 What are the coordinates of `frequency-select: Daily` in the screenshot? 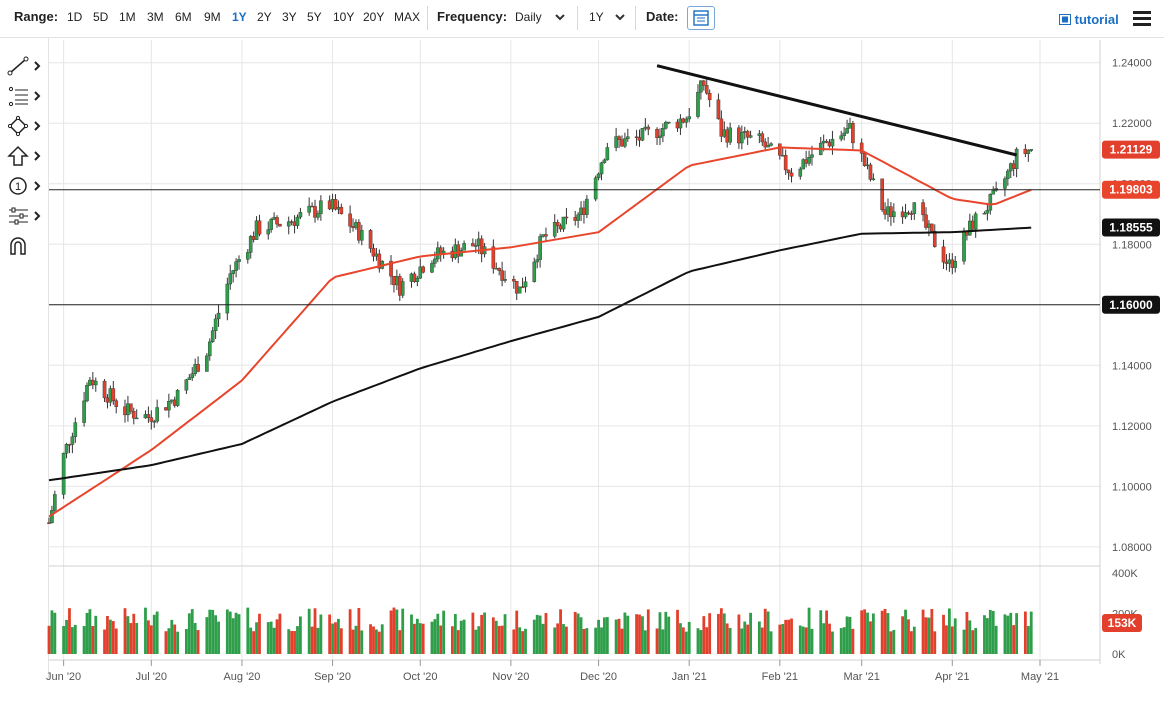 It's located at (528, 17).